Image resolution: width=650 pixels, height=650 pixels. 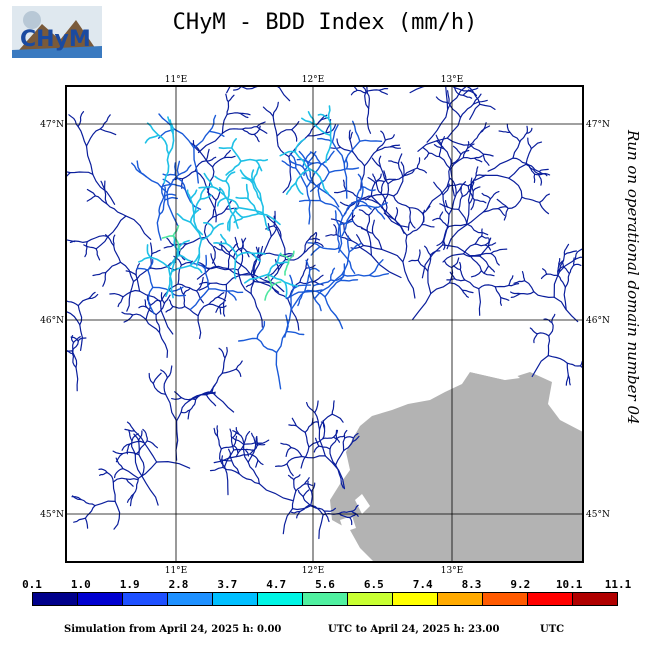 I want to click on colorbar-label: 5.6, so click(x=325, y=584).